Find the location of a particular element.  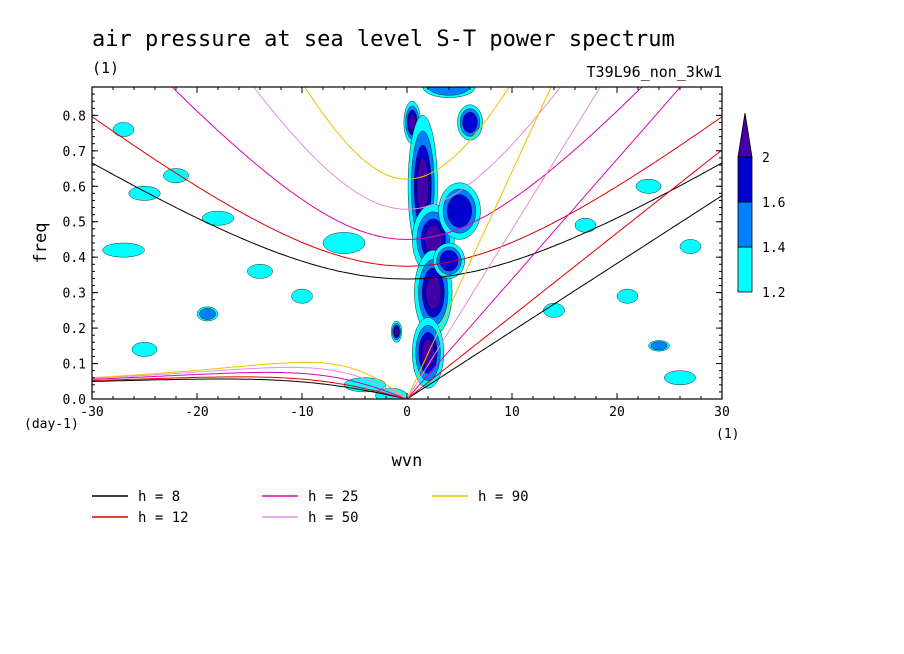

y-tick-label: 0.3 is located at coordinates (74, 294).